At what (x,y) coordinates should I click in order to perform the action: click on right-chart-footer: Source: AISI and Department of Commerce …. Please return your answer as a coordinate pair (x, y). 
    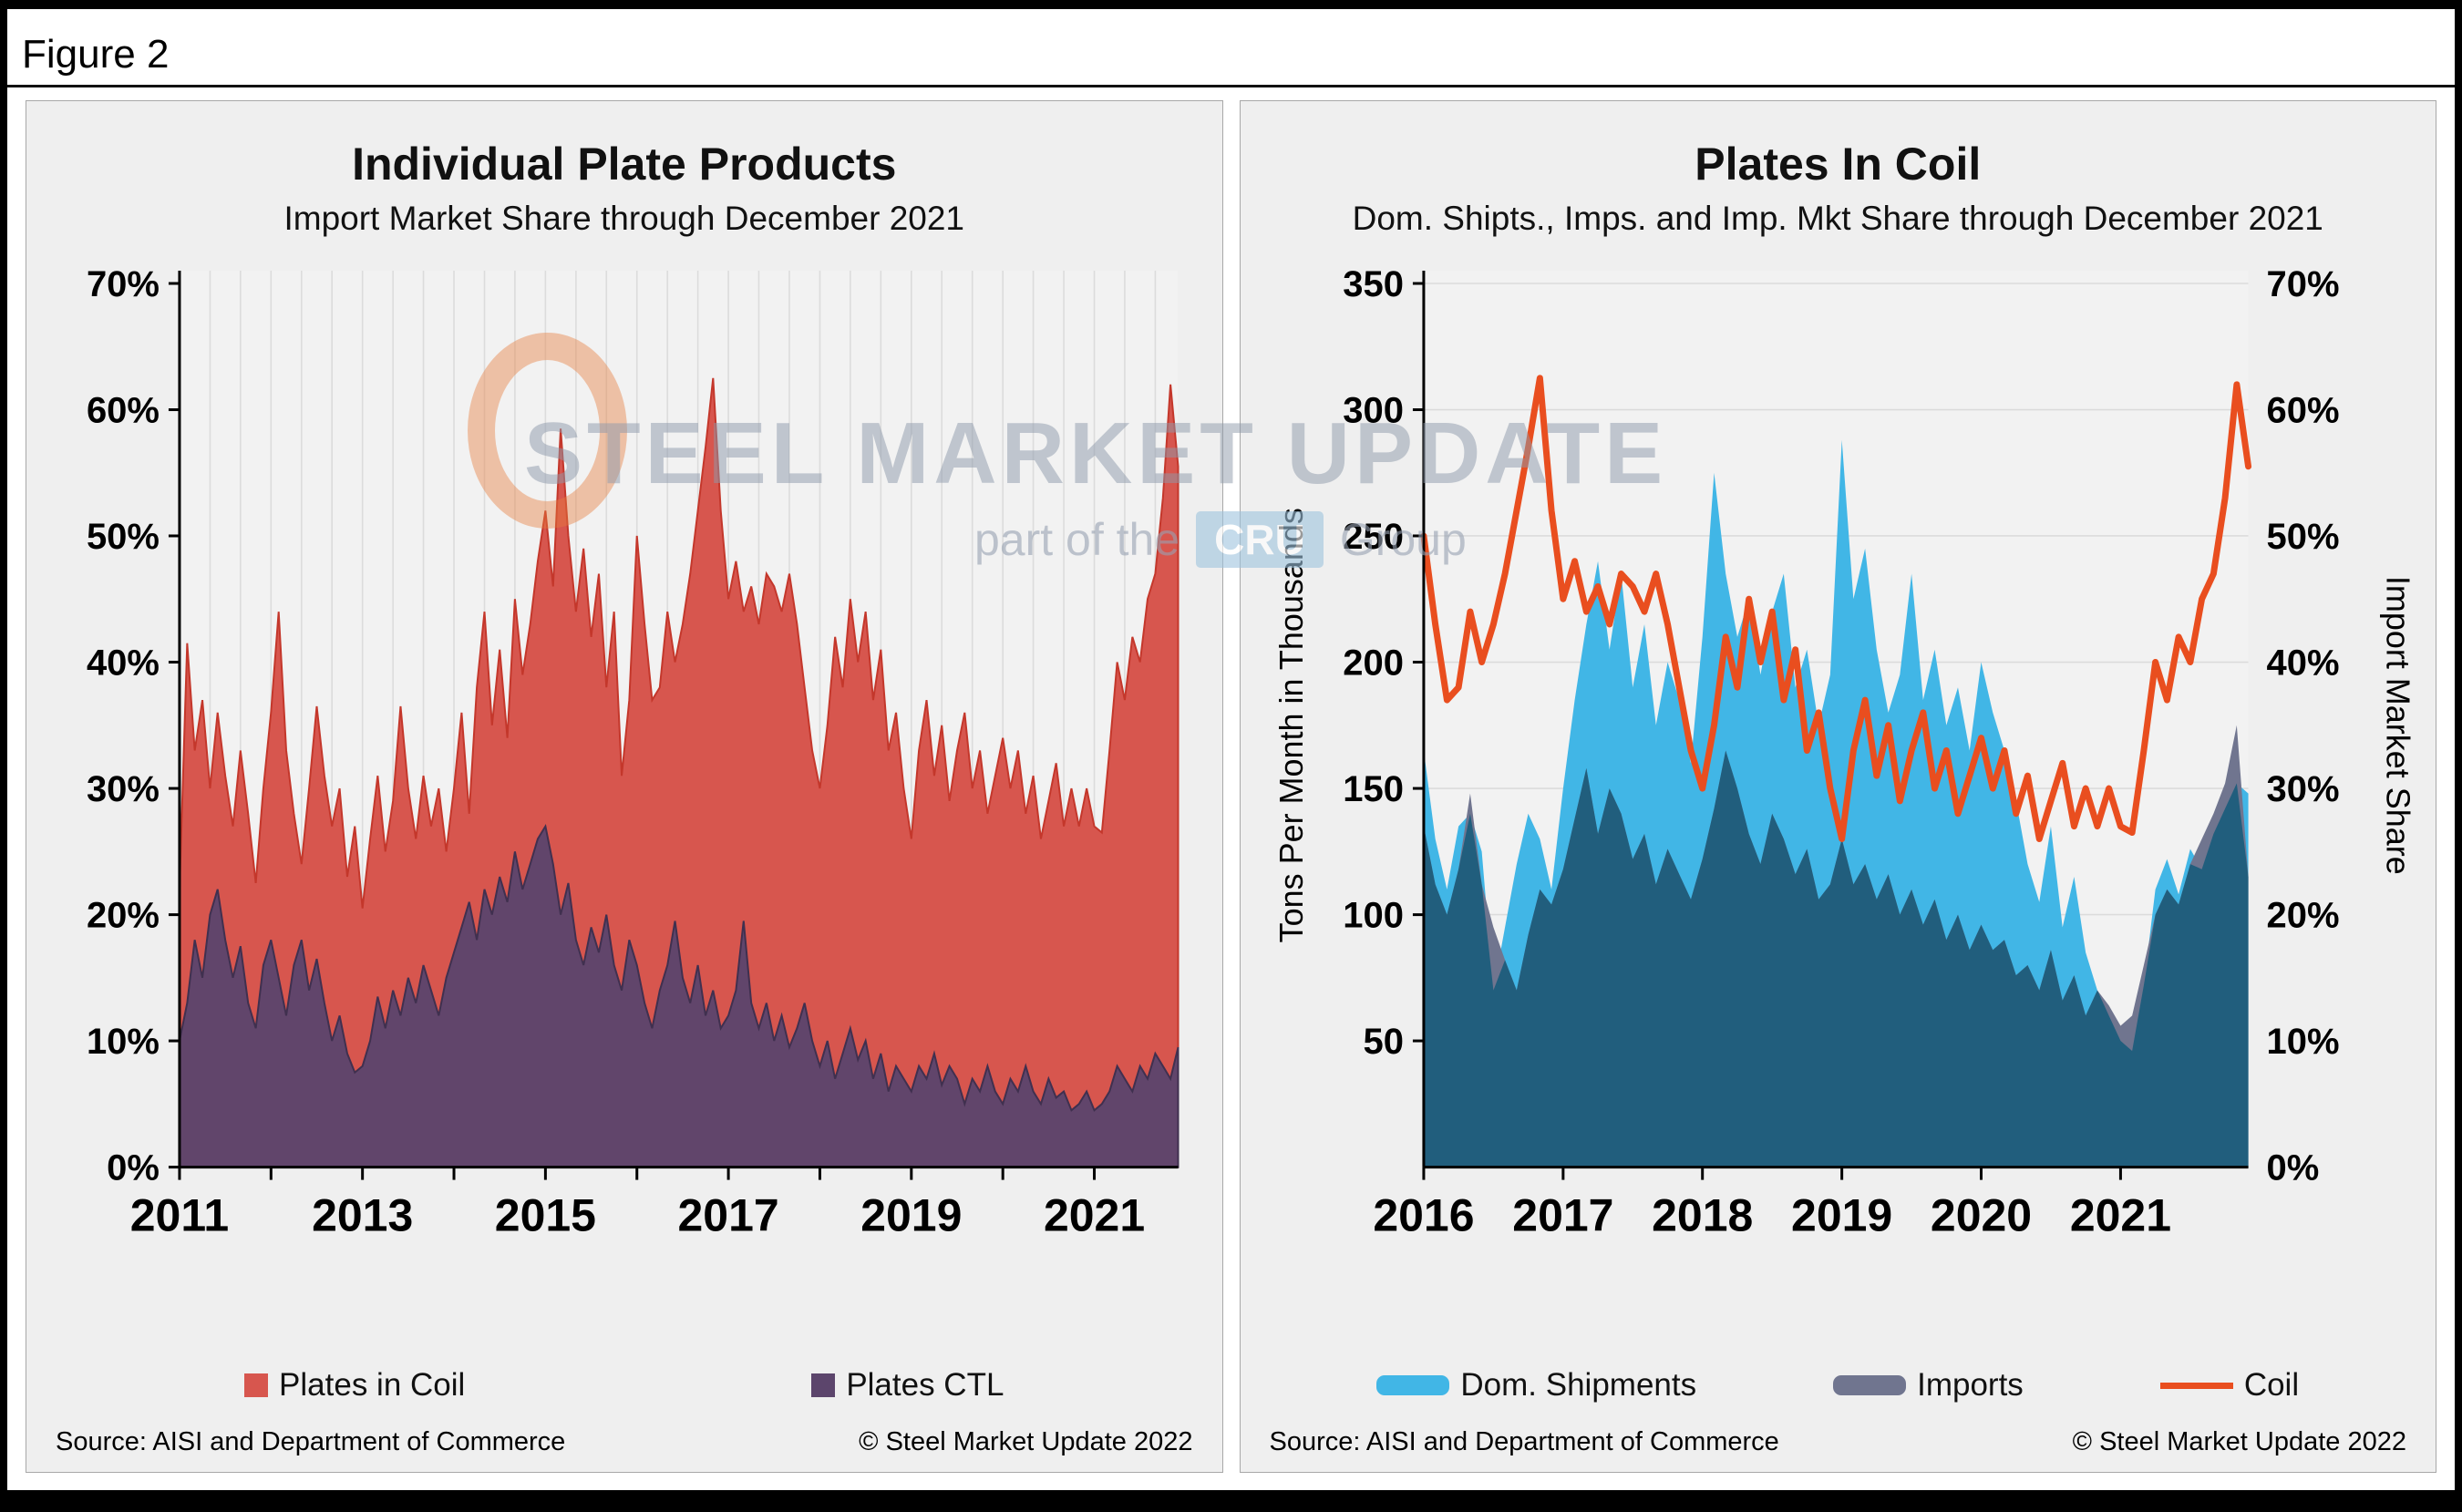
    Looking at the image, I should click on (1838, 1442).